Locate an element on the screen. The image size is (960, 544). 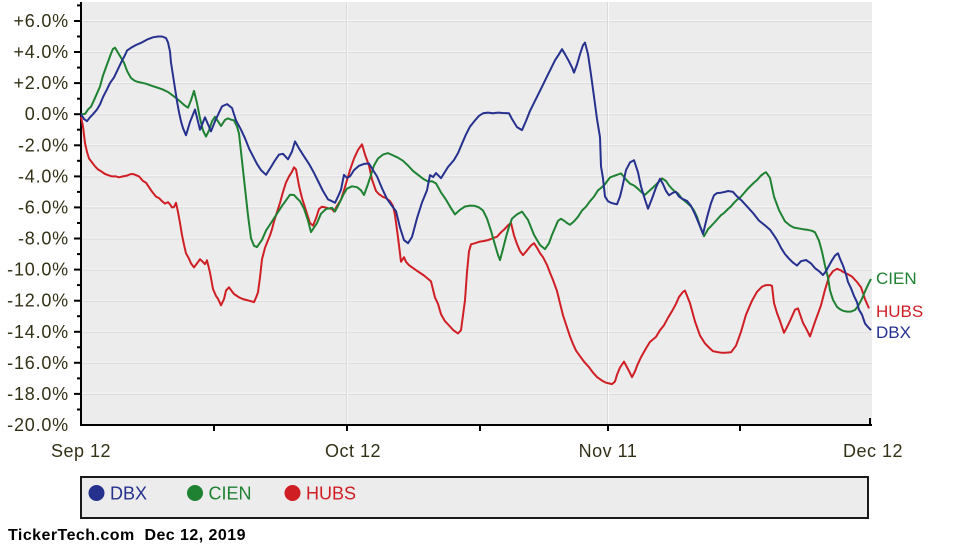
svg-text: -4.0% is located at coordinates (43, 176).